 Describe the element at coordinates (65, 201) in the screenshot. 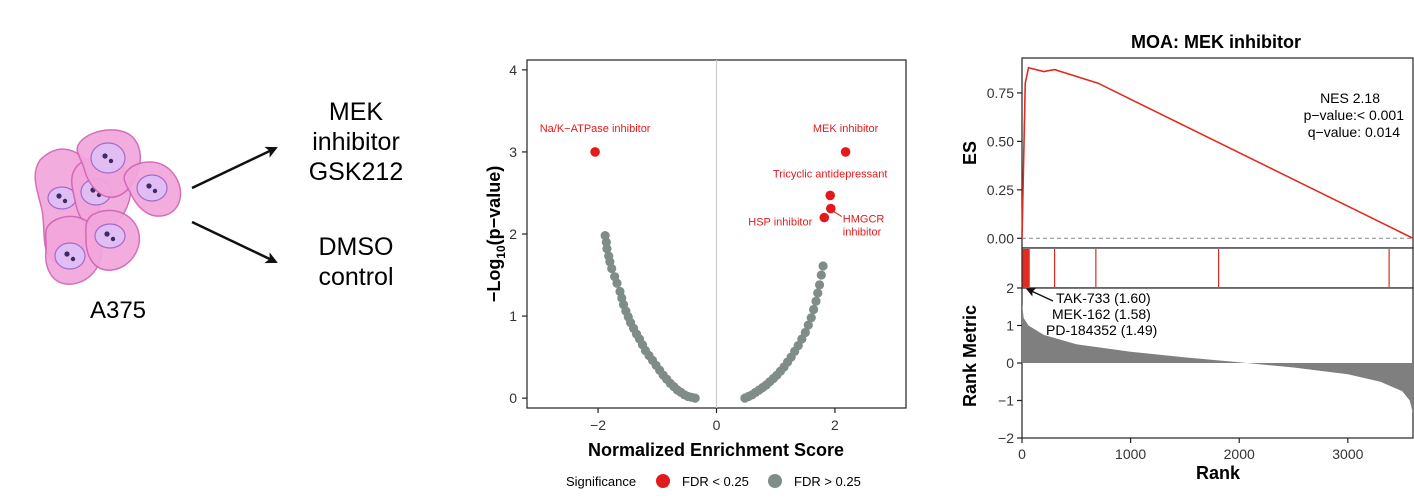

I see `cell-nucleolus-1b` at that location.